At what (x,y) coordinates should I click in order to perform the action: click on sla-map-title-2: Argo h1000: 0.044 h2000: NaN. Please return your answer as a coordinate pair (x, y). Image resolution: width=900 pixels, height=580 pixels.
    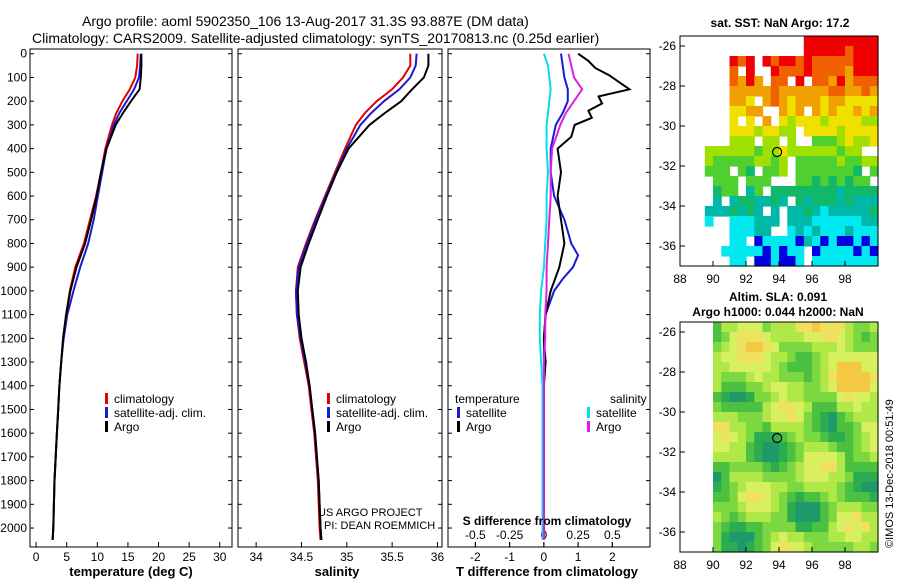
    Looking at the image, I should click on (777, 312).